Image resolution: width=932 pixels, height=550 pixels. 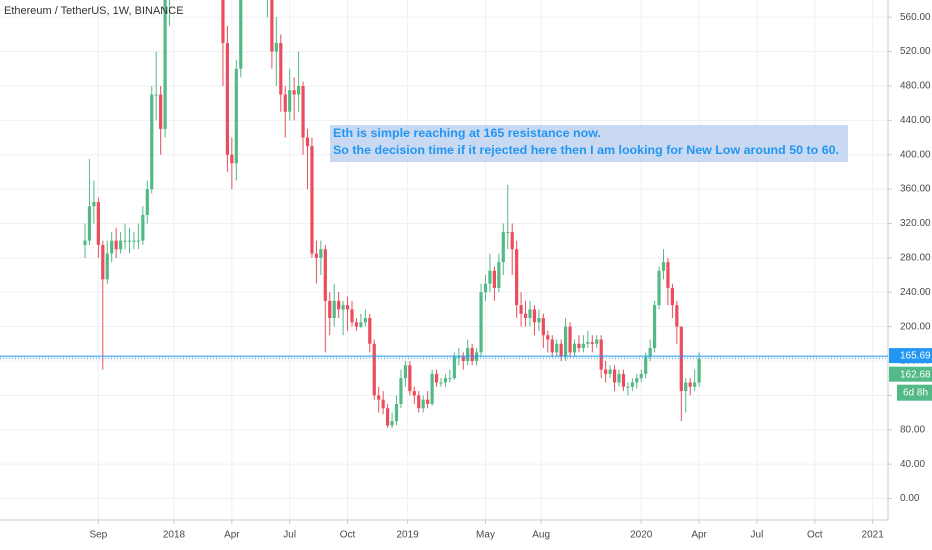 I want to click on x-tick-label: Apr, so click(x=699, y=535).